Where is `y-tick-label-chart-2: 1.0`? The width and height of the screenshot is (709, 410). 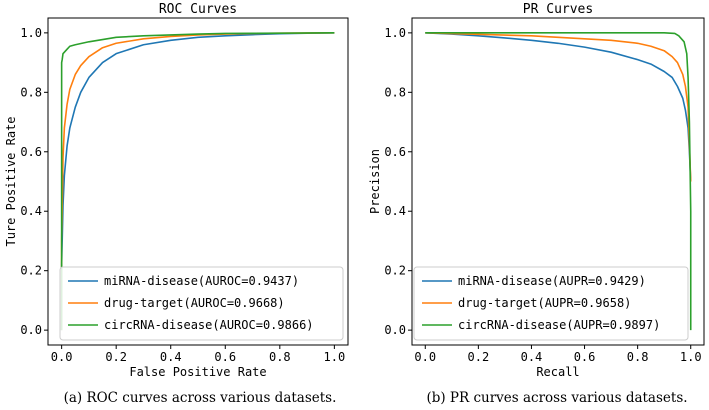 y-tick-label-chart-2: 1.0 is located at coordinates (395, 33).